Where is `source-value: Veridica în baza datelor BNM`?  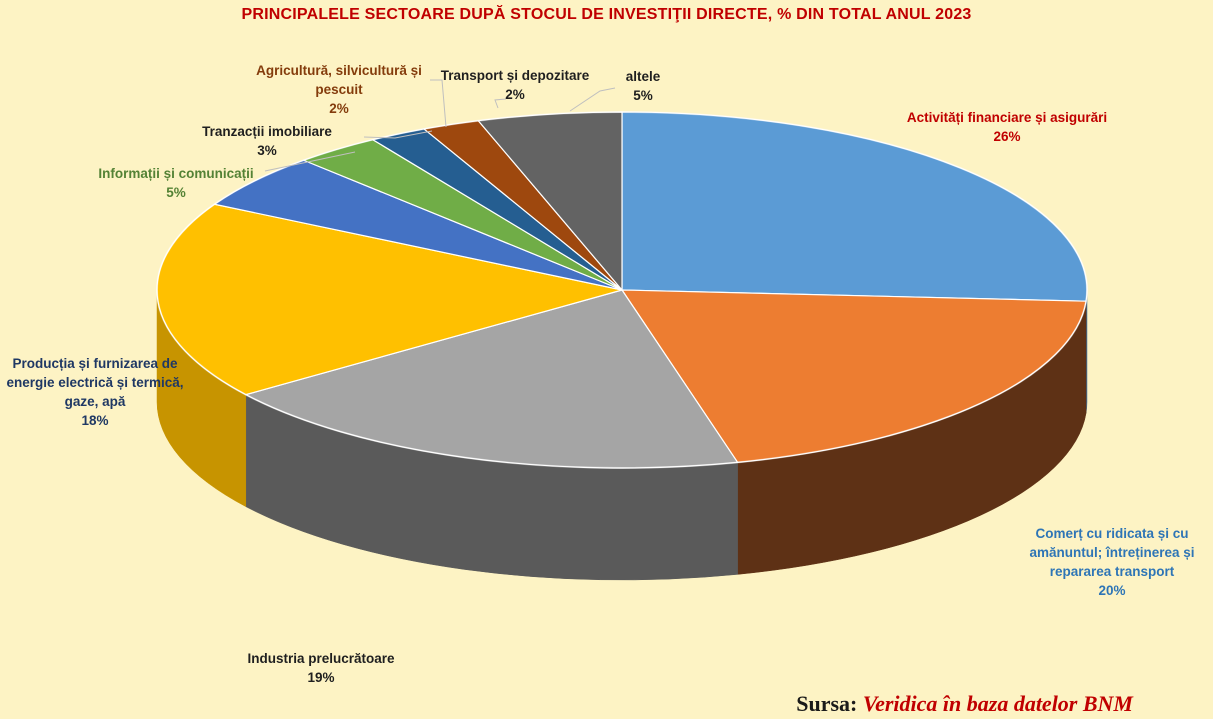
source-value: Veridica în baza datelor BNM is located at coordinates (997, 703).